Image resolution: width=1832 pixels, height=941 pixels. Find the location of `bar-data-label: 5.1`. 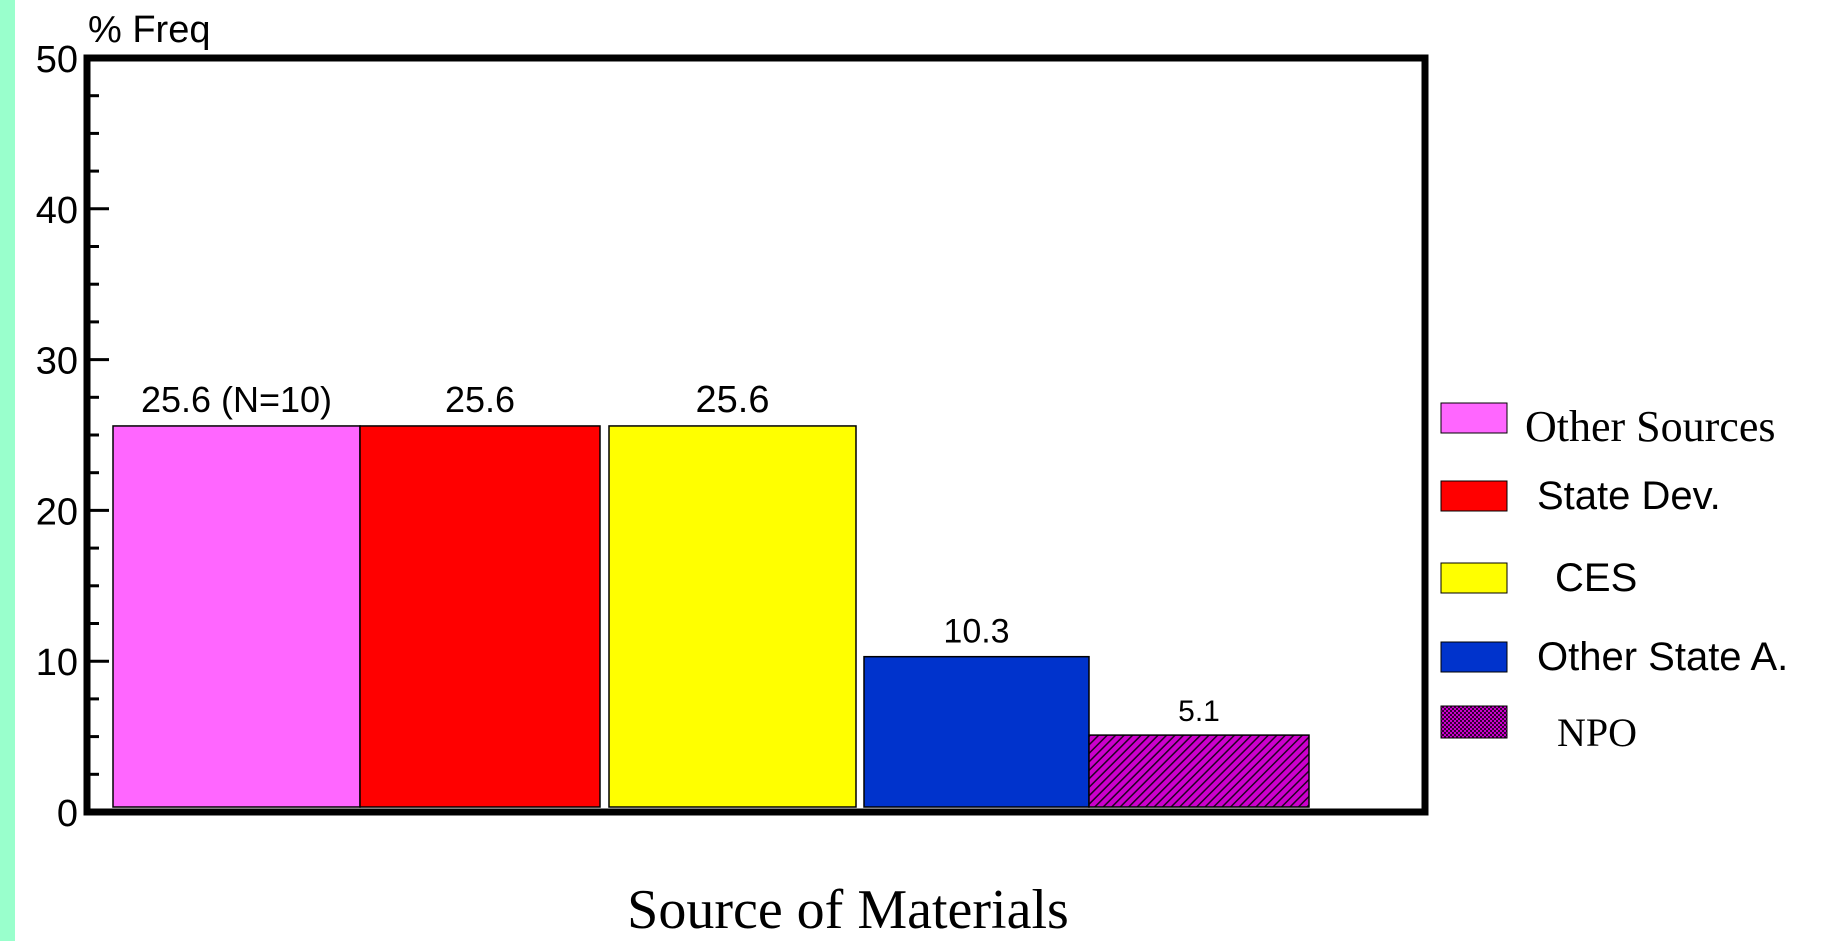

bar-data-label: 5.1 is located at coordinates (1199, 711).